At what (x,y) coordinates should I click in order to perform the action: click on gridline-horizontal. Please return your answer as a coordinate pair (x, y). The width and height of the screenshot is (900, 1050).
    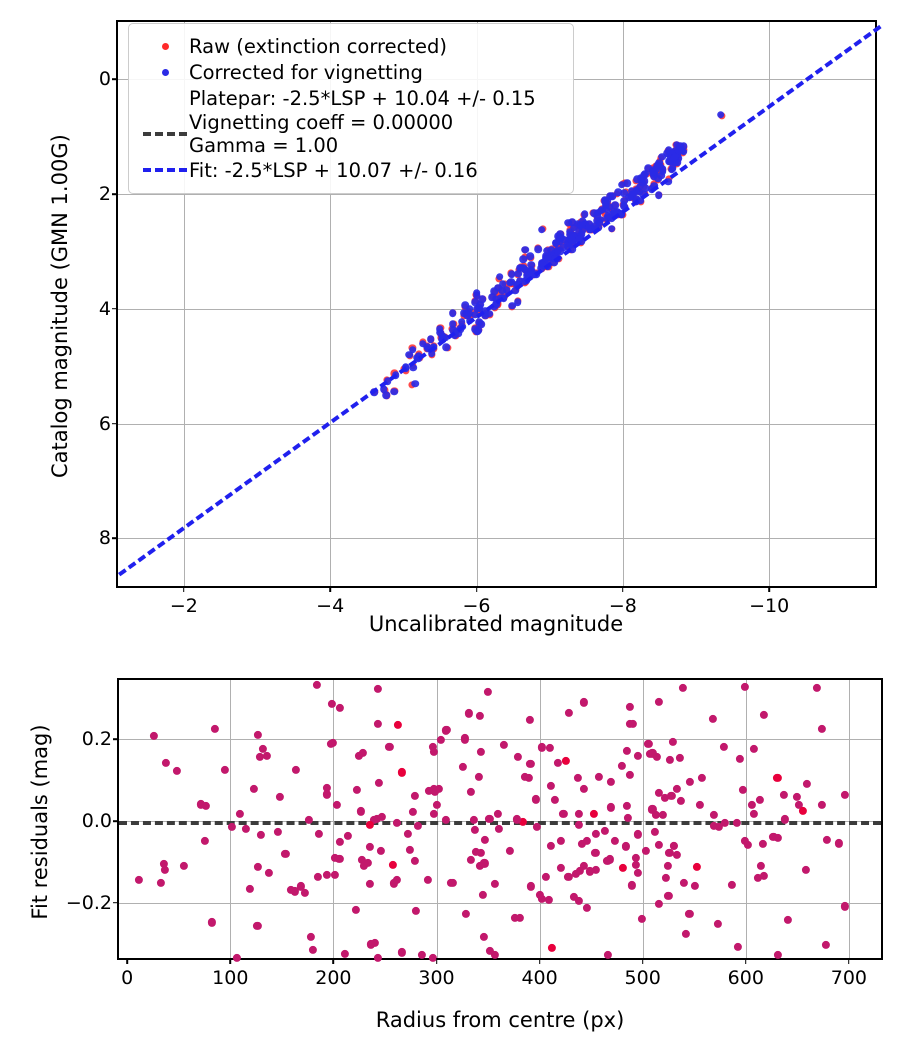
    Looking at the image, I should click on (496, 539).